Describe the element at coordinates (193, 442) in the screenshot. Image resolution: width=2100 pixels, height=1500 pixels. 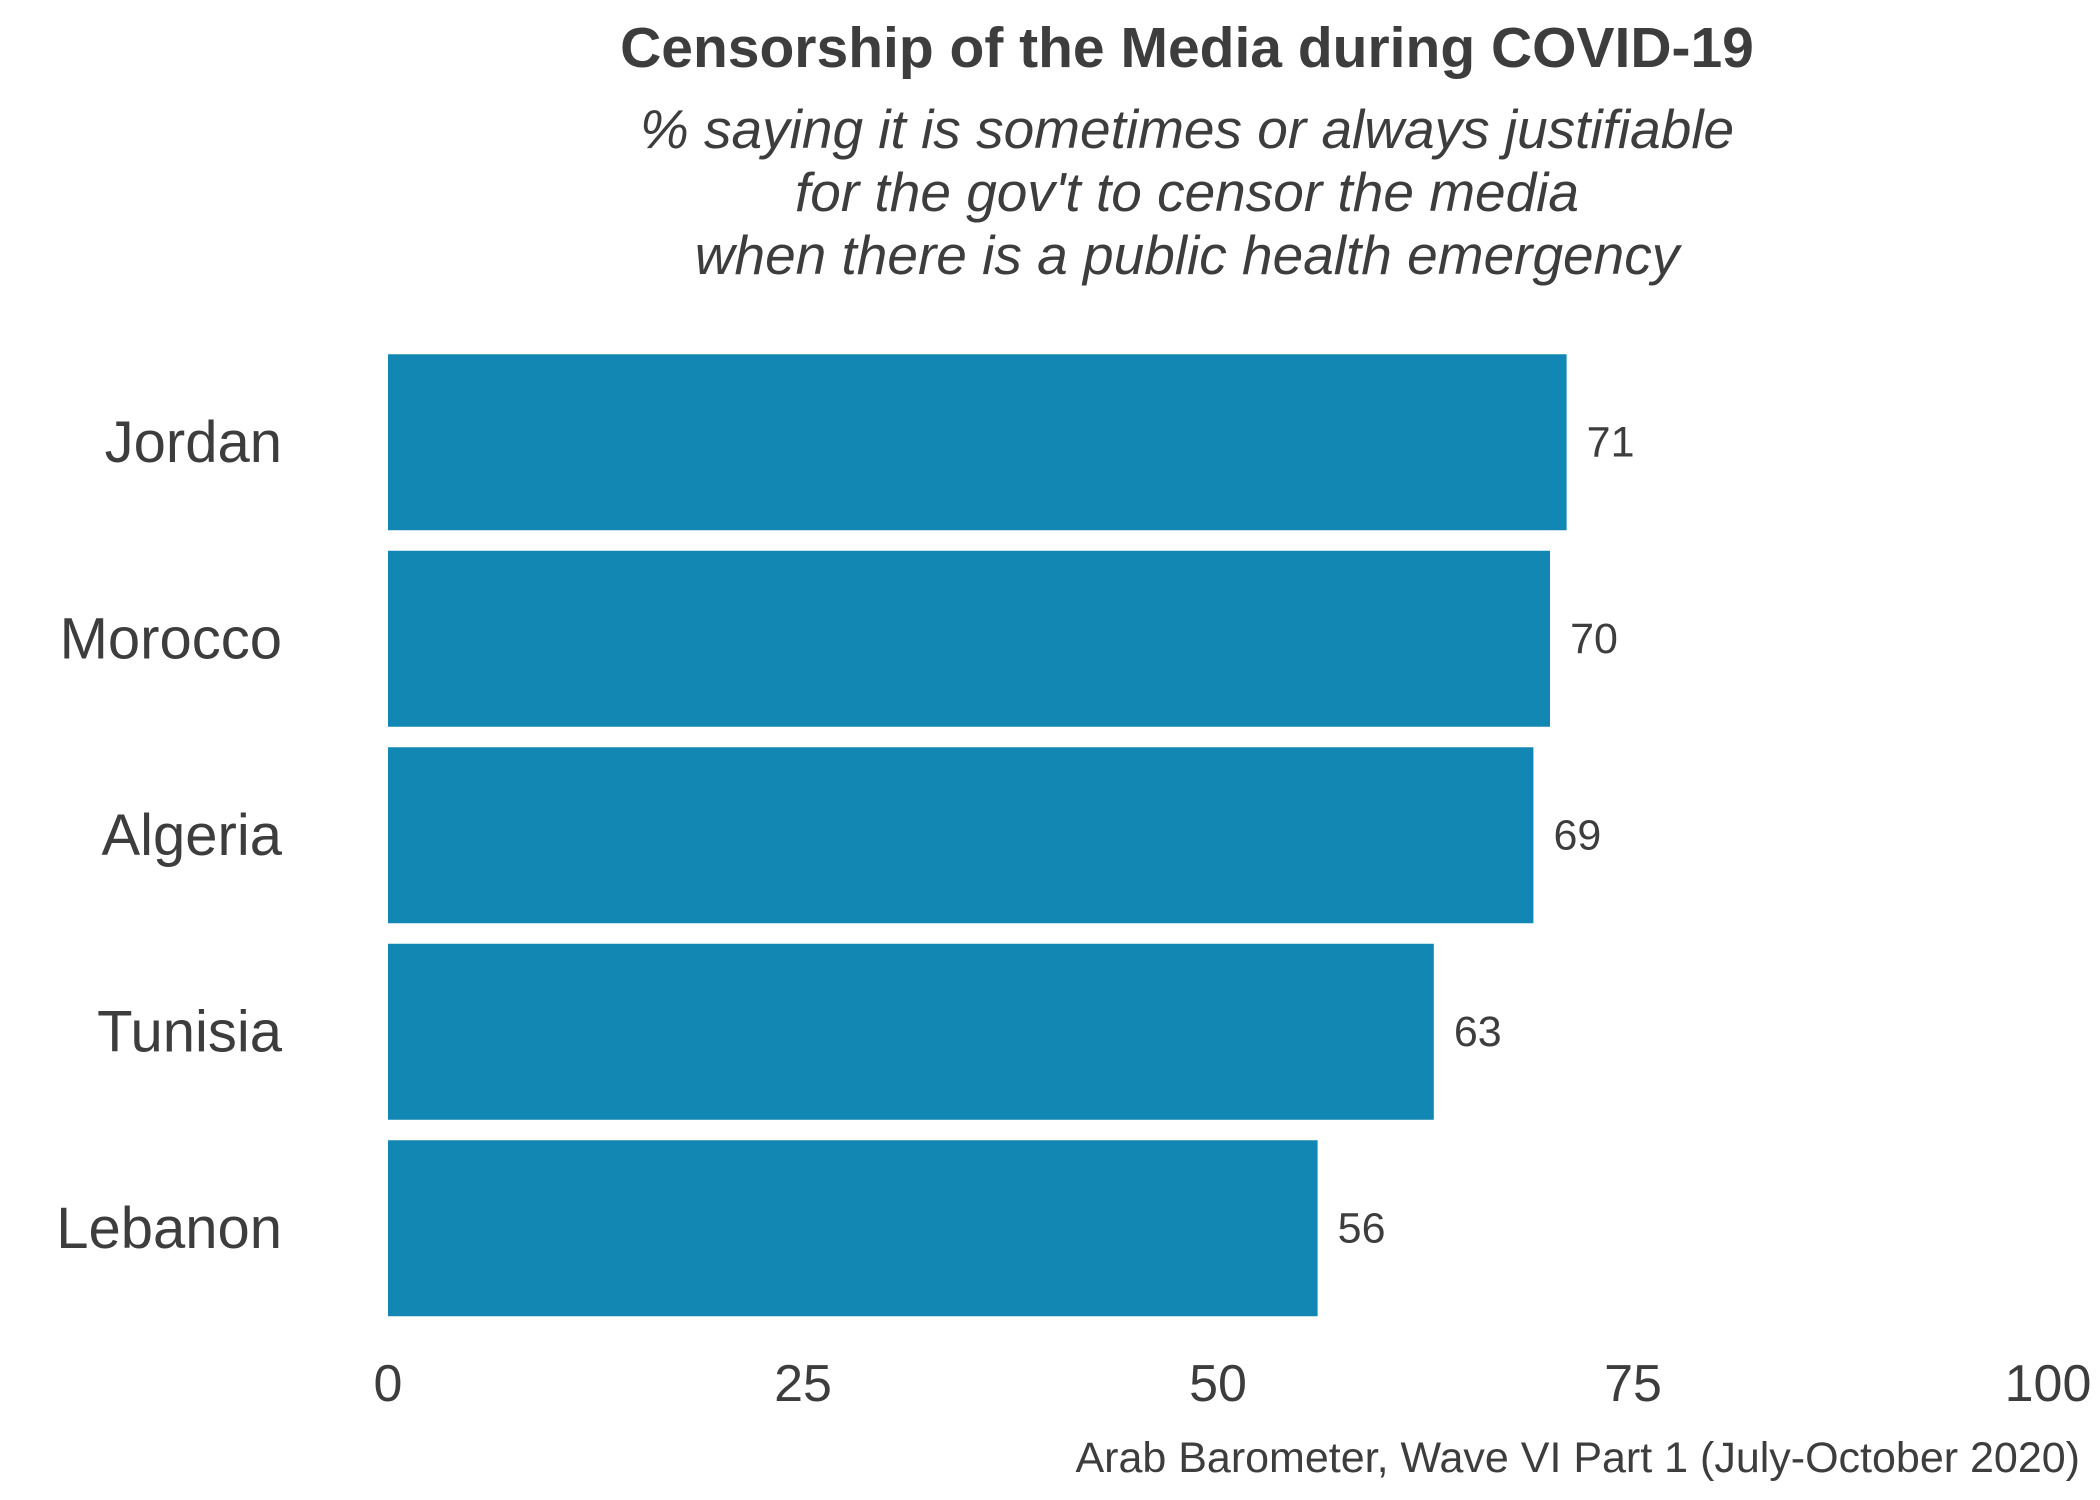
I see `category-label-jordan: Jordan` at that location.